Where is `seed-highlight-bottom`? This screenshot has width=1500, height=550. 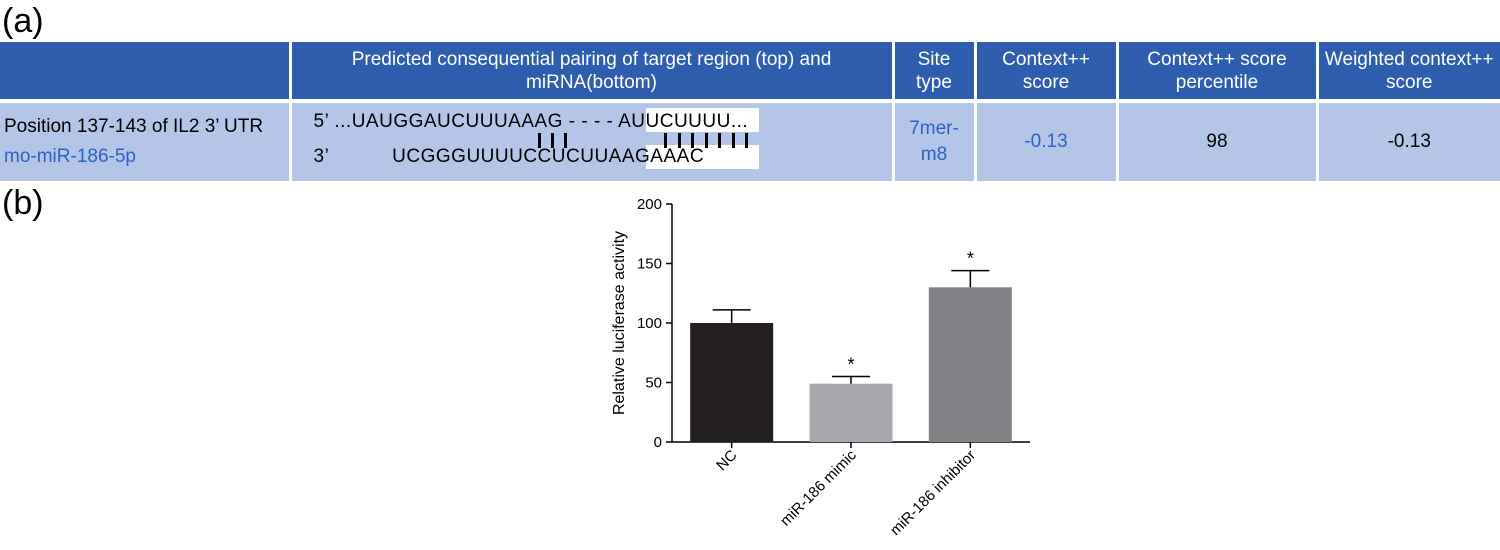 seed-highlight-bottom is located at coordinates (702, 157).